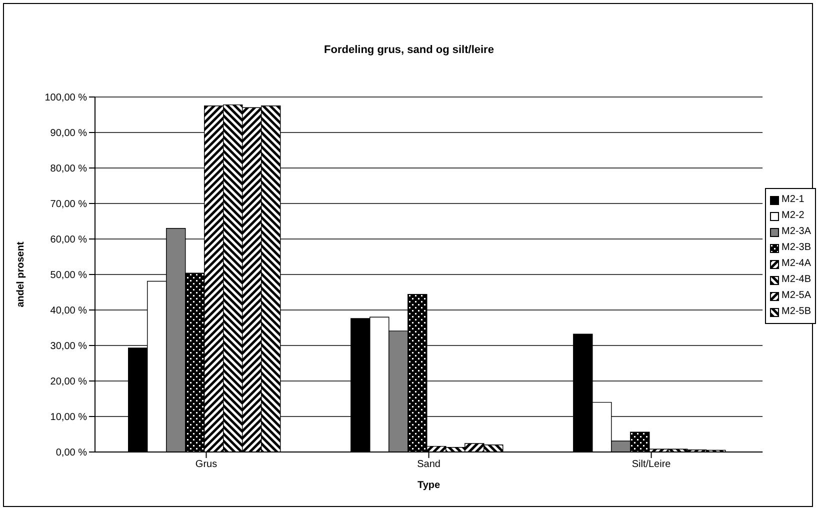 Image resolution: width=818 pixels, height=512 pixels. I want to click on y-tick-label: 80,00 %, so click(69, 169).